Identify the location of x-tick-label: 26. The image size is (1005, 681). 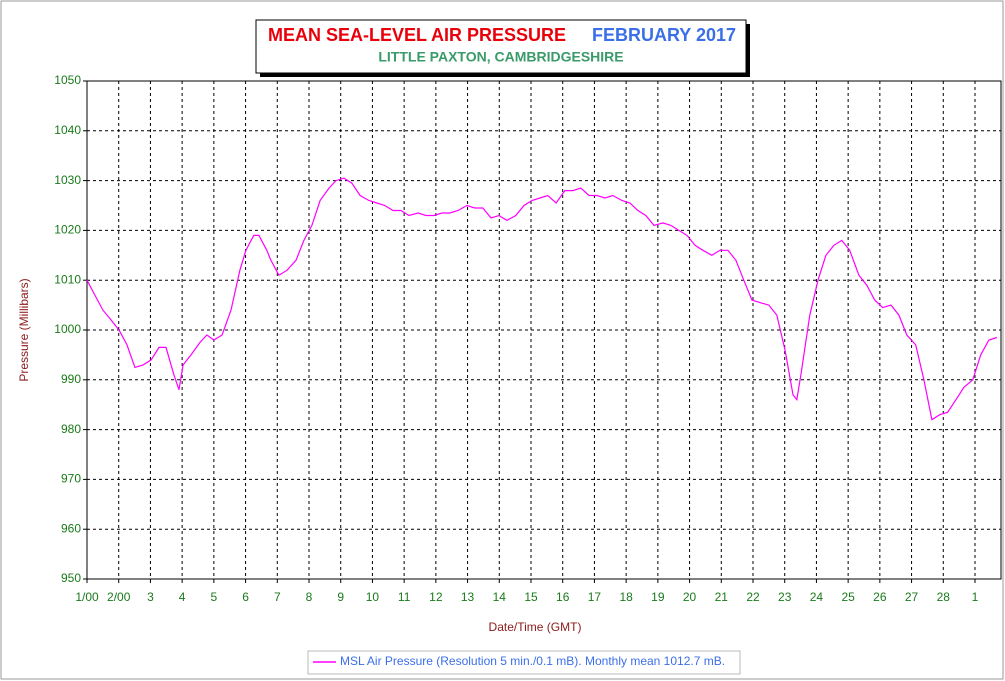
(880, 597).